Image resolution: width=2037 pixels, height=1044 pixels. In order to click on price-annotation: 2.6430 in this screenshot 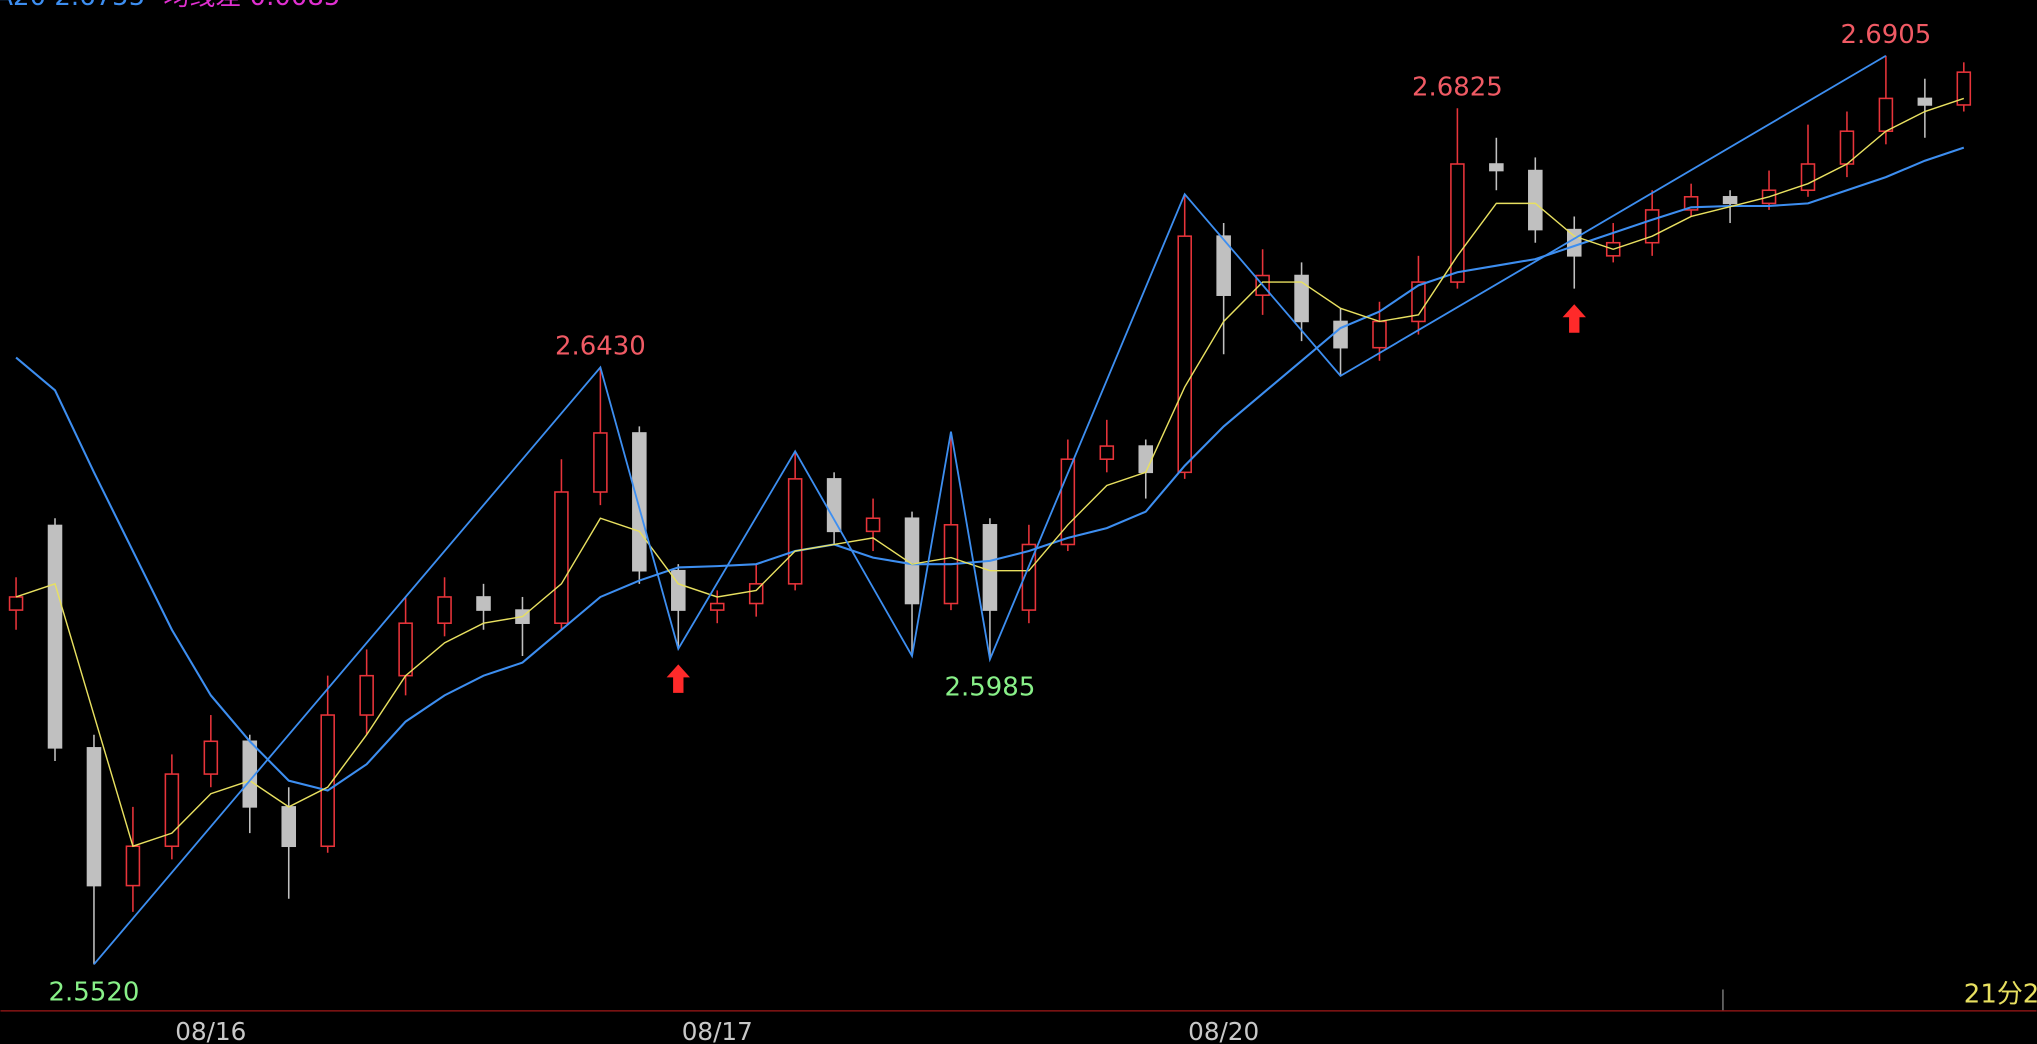, I will do `click(600, 346)`.